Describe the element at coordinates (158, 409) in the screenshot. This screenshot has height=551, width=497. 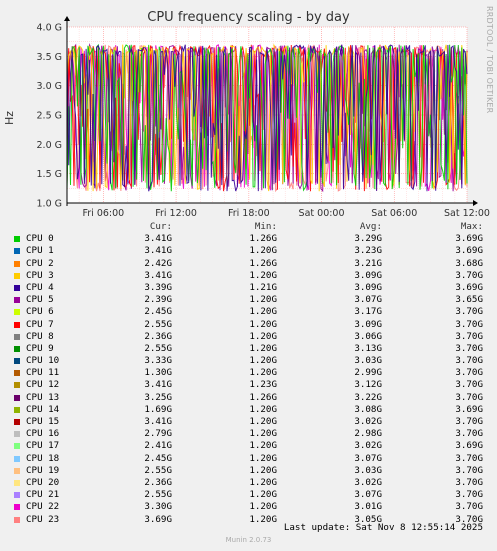
I see `legend-cur: 1.69G` at that location.